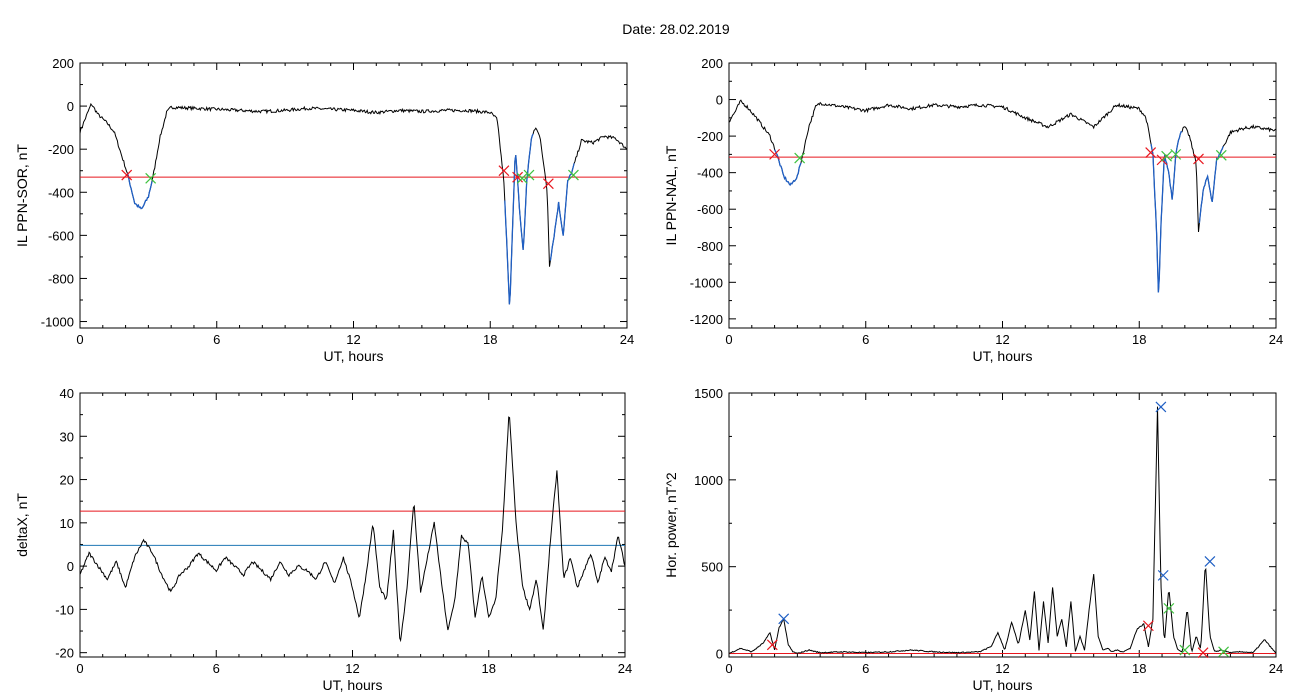 The height and width of the screenshot is (700, 1300). What do you see at coordinates (706, 319) in the screenshot?
I see `y-tick-label: -1200` at bounding box center [706, 319].